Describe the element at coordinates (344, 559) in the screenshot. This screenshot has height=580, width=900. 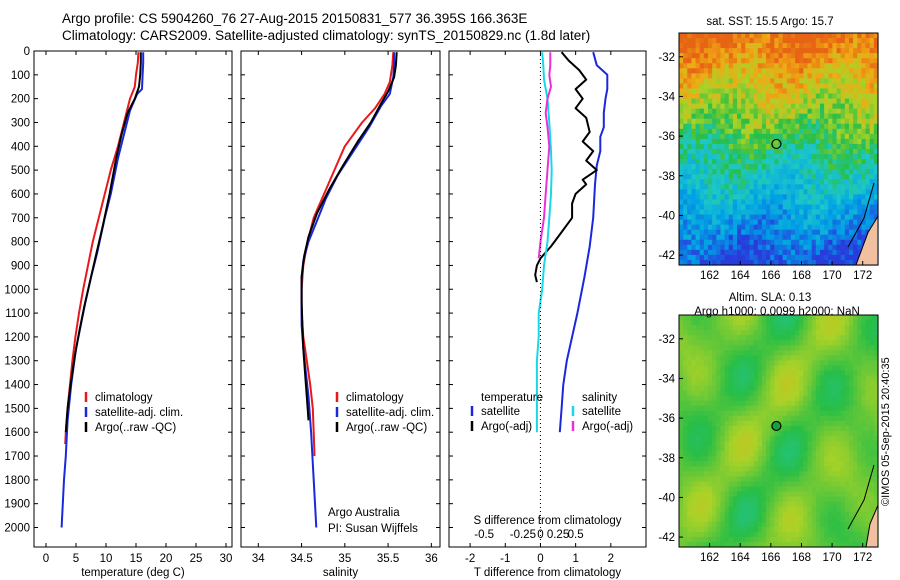
I see `x-tick-label: 35` at that location.